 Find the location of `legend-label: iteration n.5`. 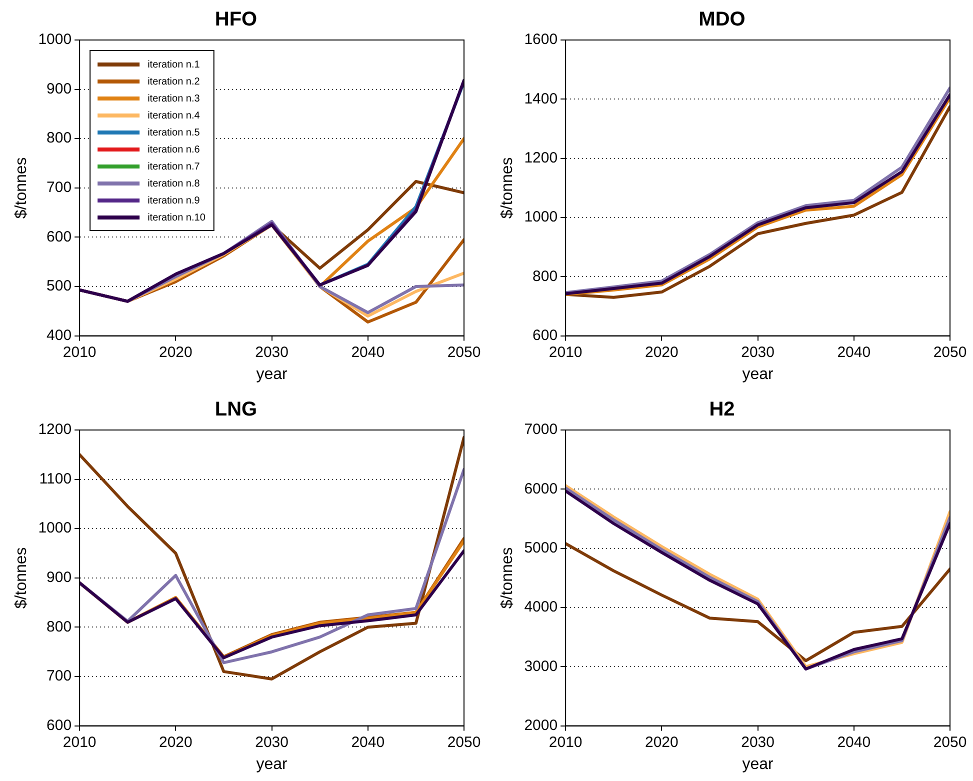

legend-label: iteration n.5 is located at coordinates (174, 132).